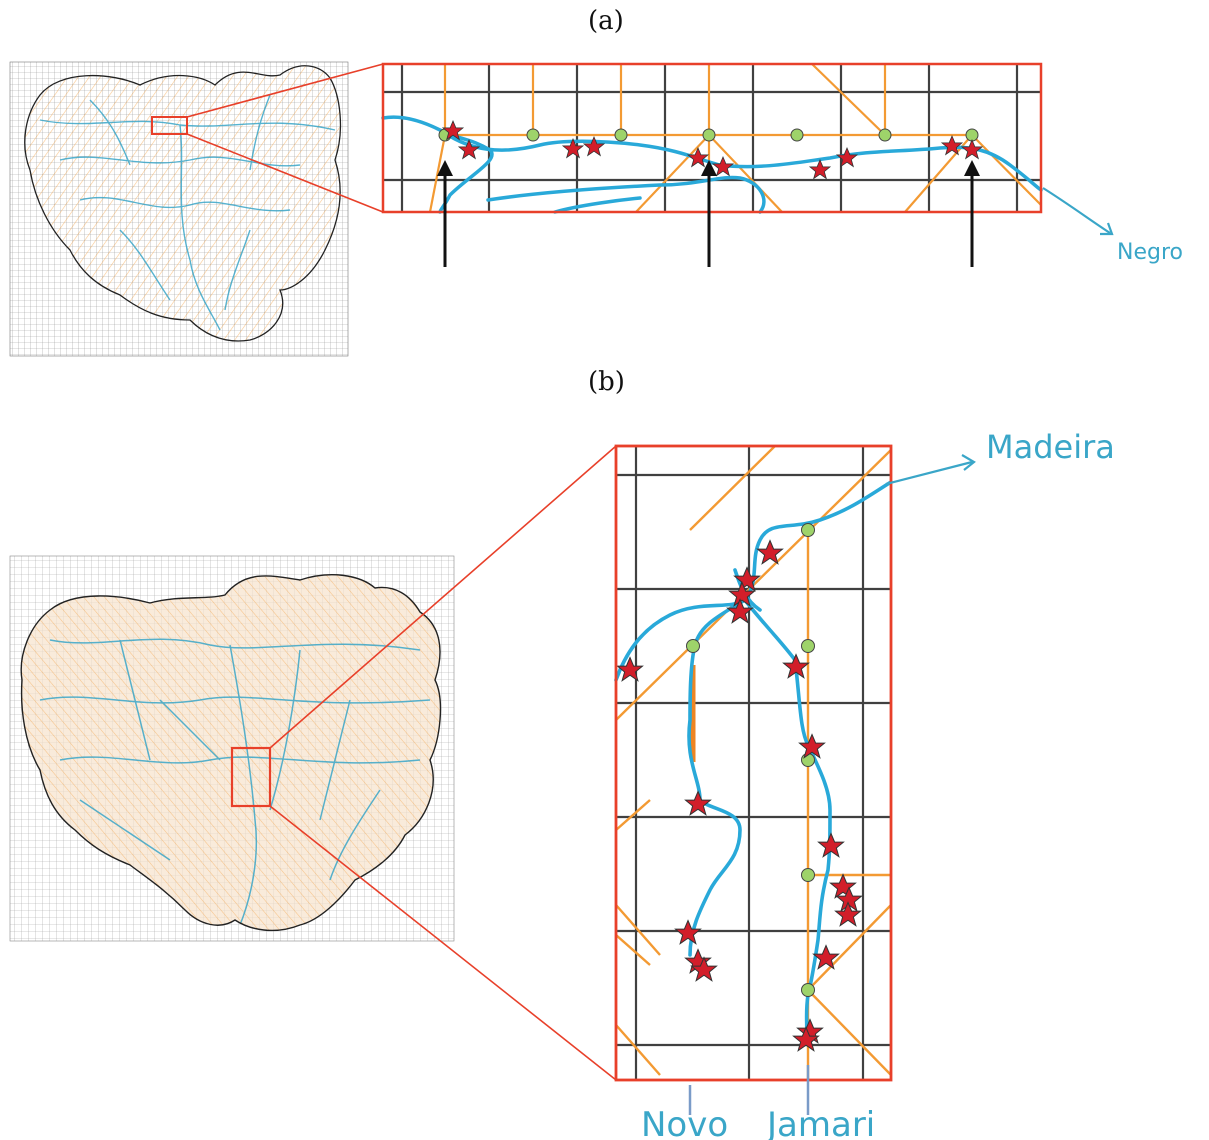 This screenshot has width=1209, height=1140. What do you see at coordinates (251, 777) in the screenshot?
I see `panel-b-zoom-box` at bounding box center [251, 777].